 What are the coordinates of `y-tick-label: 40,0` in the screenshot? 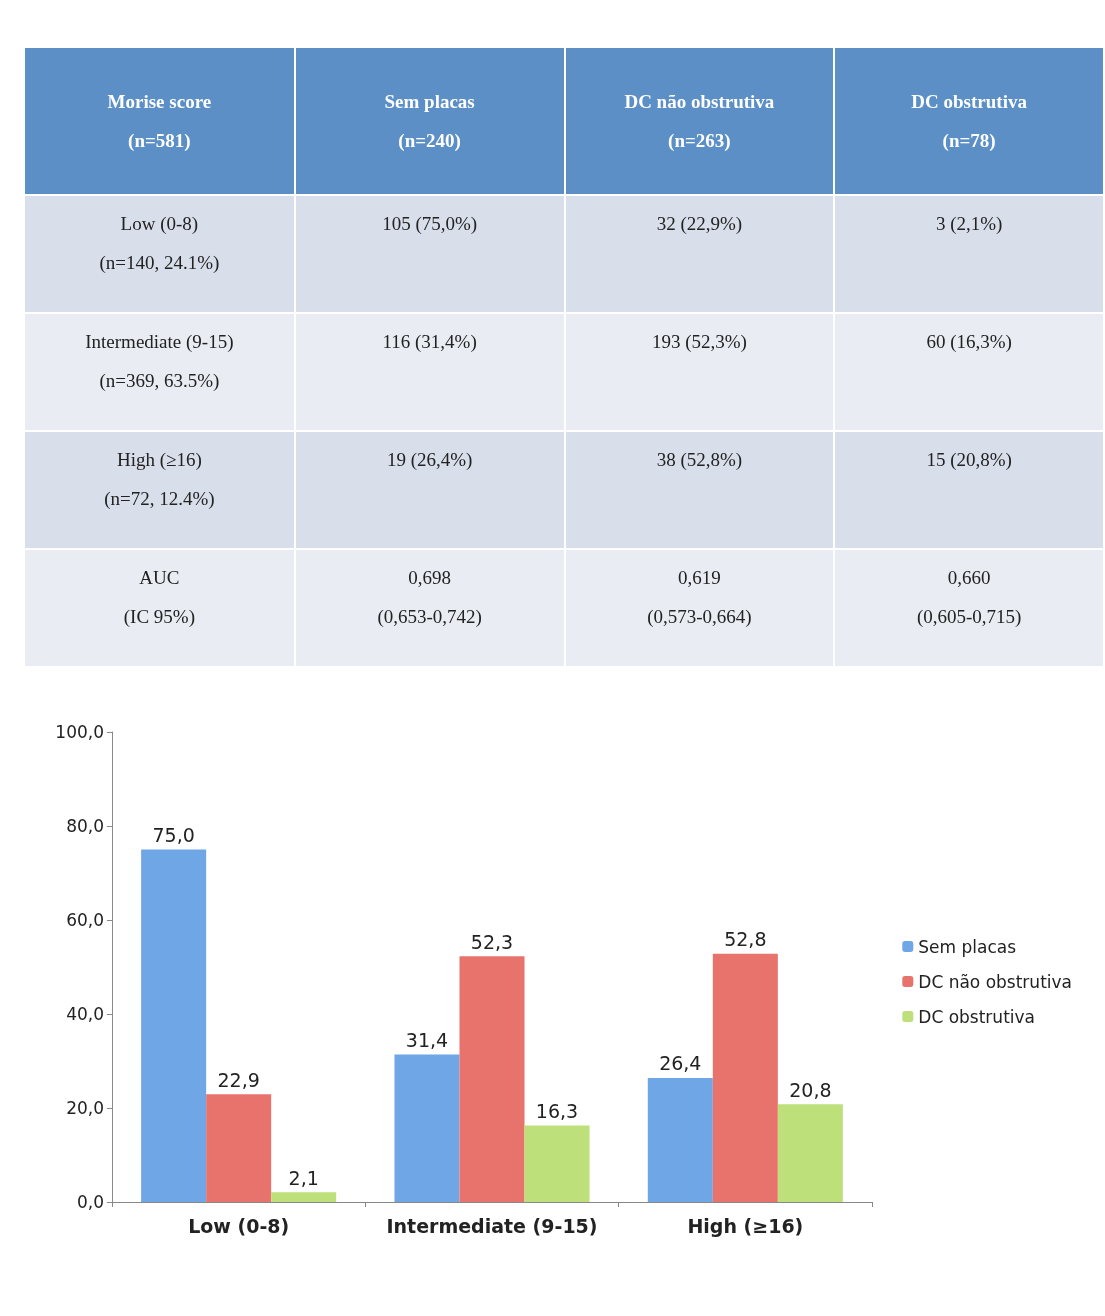 It's located at (85, 1014).